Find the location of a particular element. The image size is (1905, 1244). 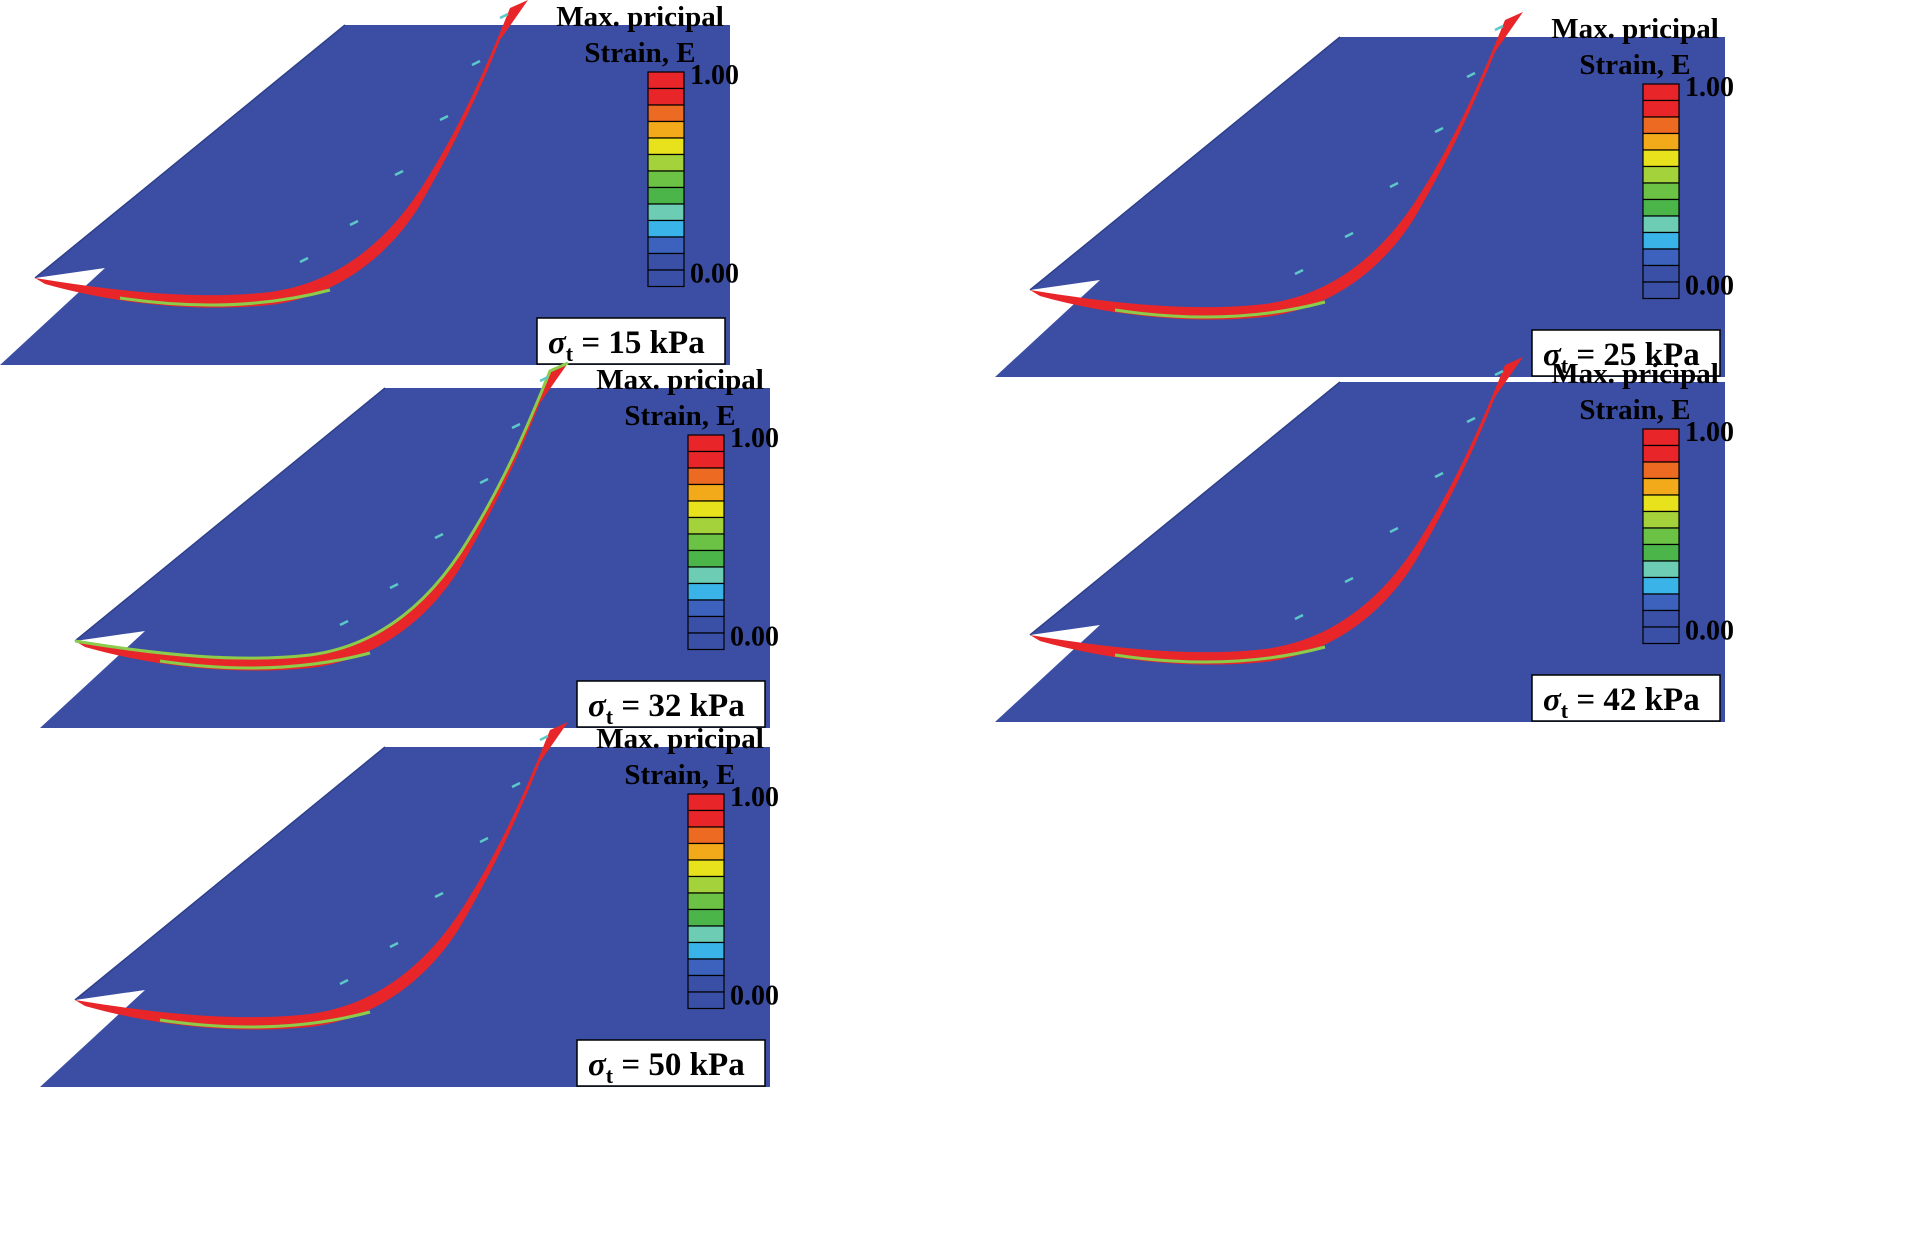

stress-label-text: σt = 25 kPa is located at coordinates (1621, 357).